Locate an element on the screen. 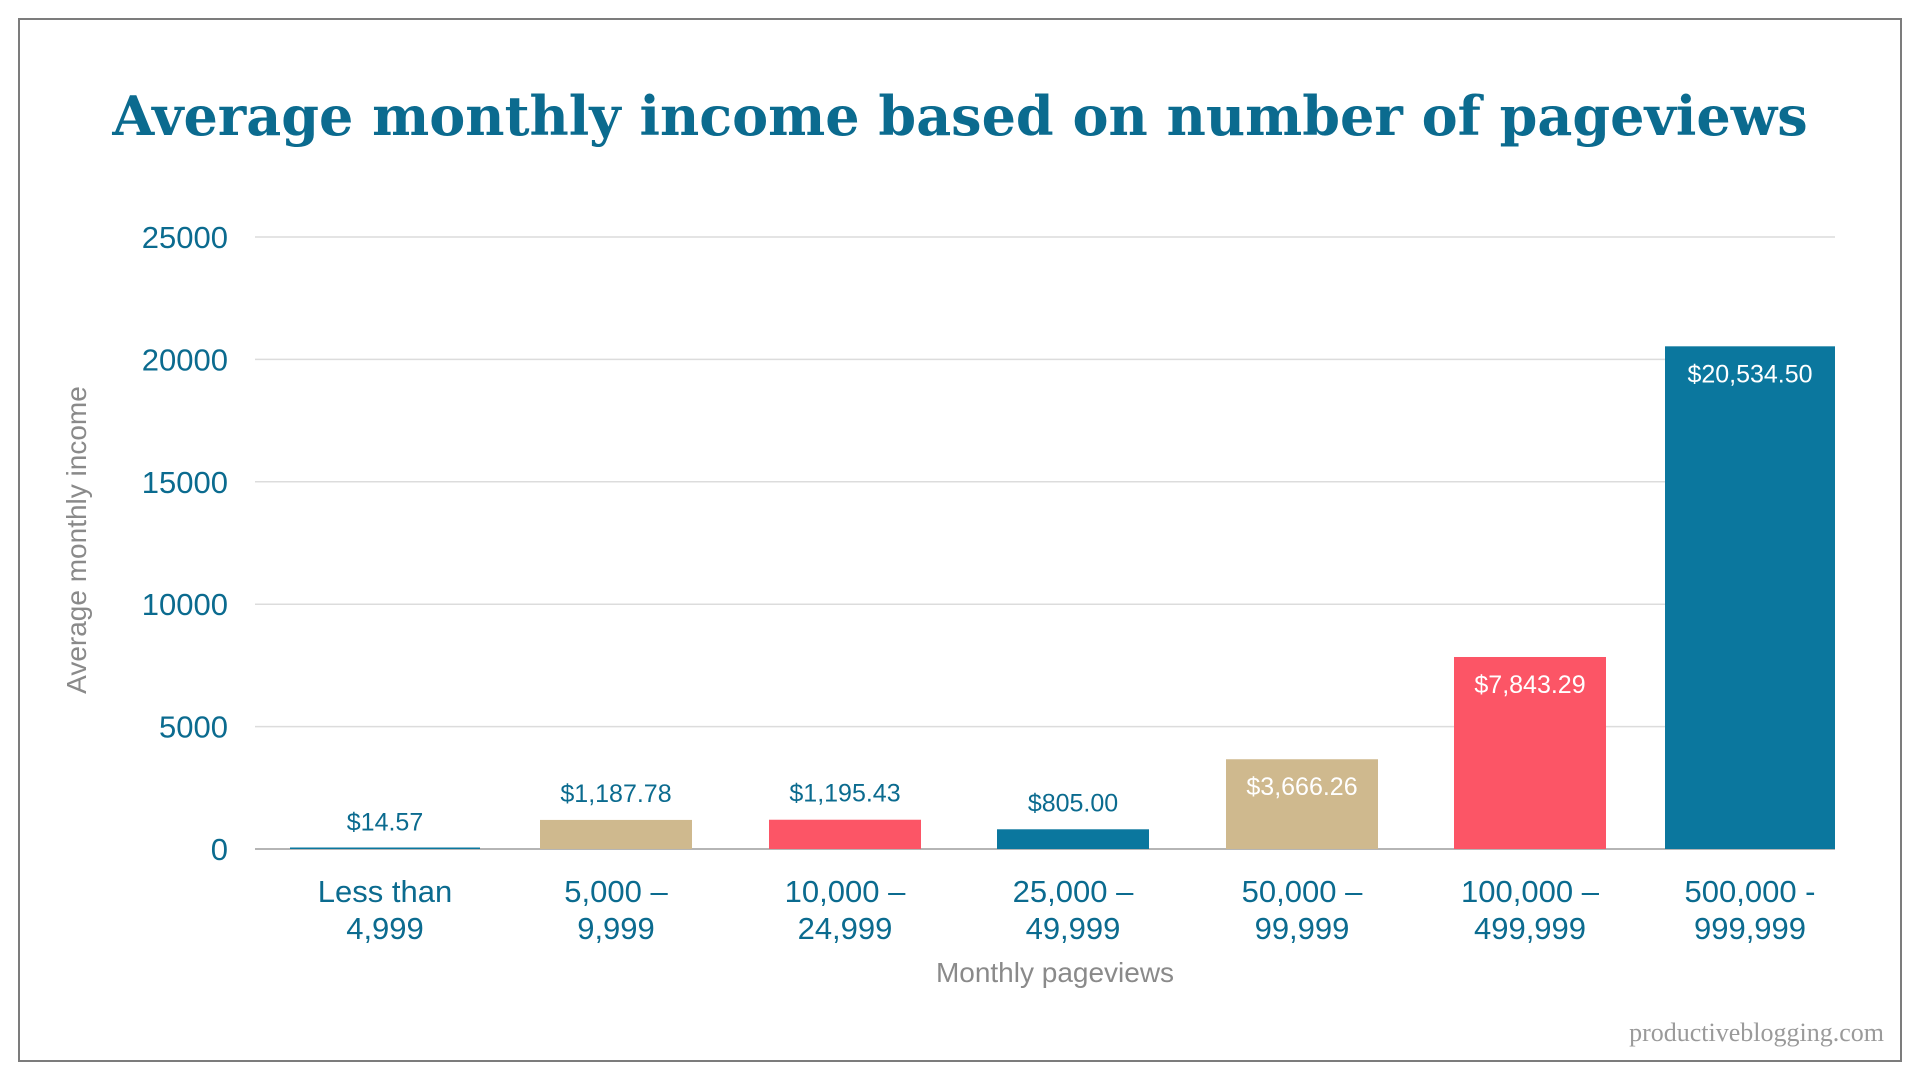 The height and width of the screenshot is (1080, 1920). x-tick-label: 10,000 – is located at coordinates (845, 891).